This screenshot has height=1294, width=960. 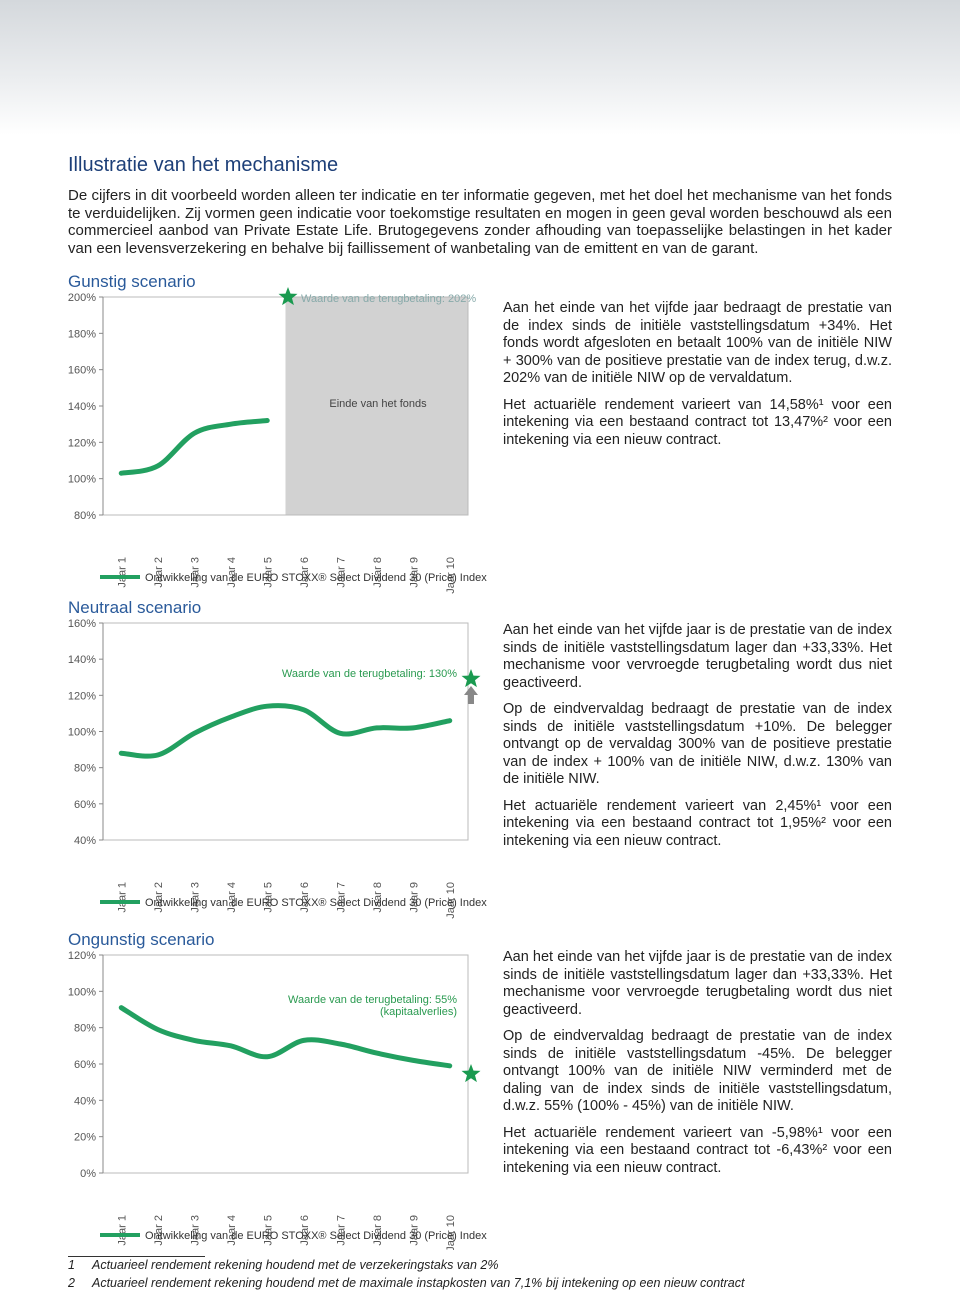 I want to click on chart-title: Ongunstig scenario, so click(x=141, y=939).